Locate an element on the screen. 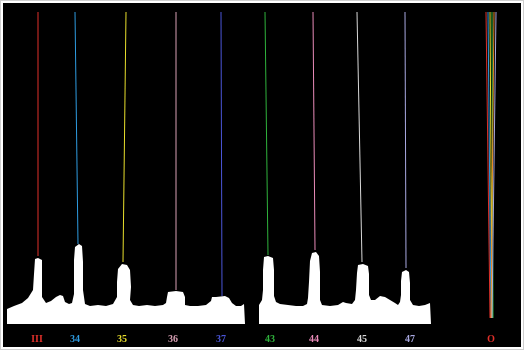 The image size is (524, 350). silhouette-left-segment is located at coordinates (126, 284).